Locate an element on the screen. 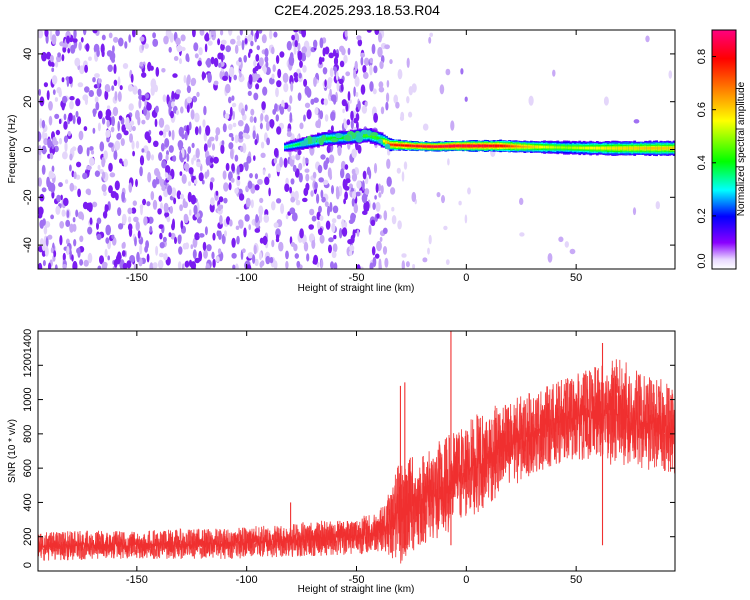  x-tick-label: -100 is located at coordinates (247, 278).